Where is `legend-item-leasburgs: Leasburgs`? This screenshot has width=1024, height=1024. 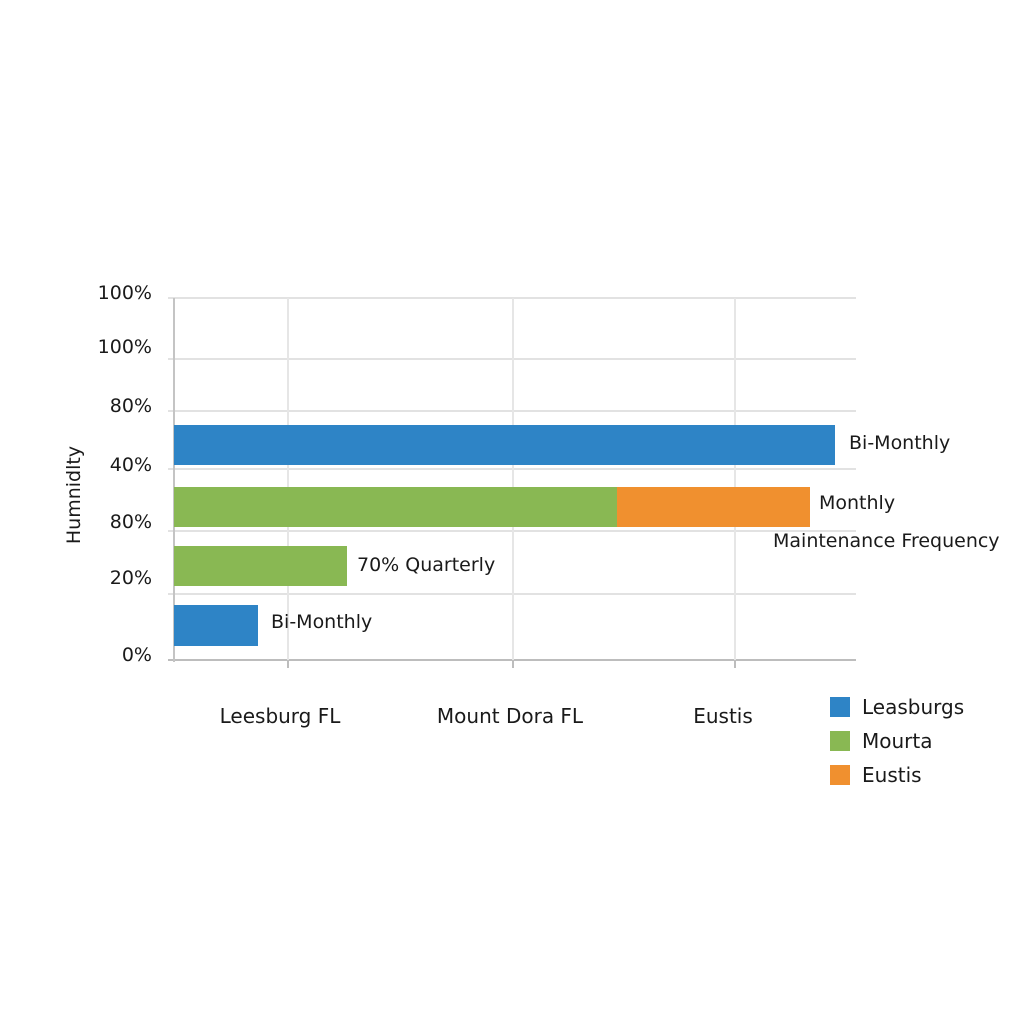 legend-item-leasburgs: Leasburgs is located at coordinates (897, 707).